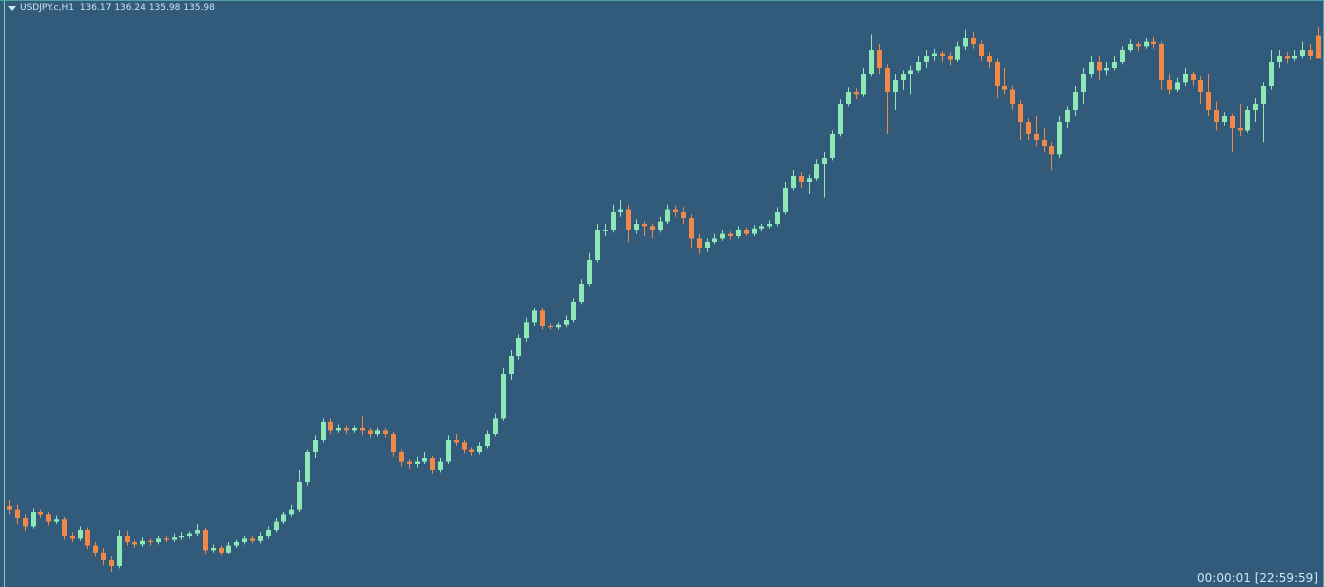 The height and width of the screenshot is (587, 1324). I want to click on menu-arrow, so click(12, 8).